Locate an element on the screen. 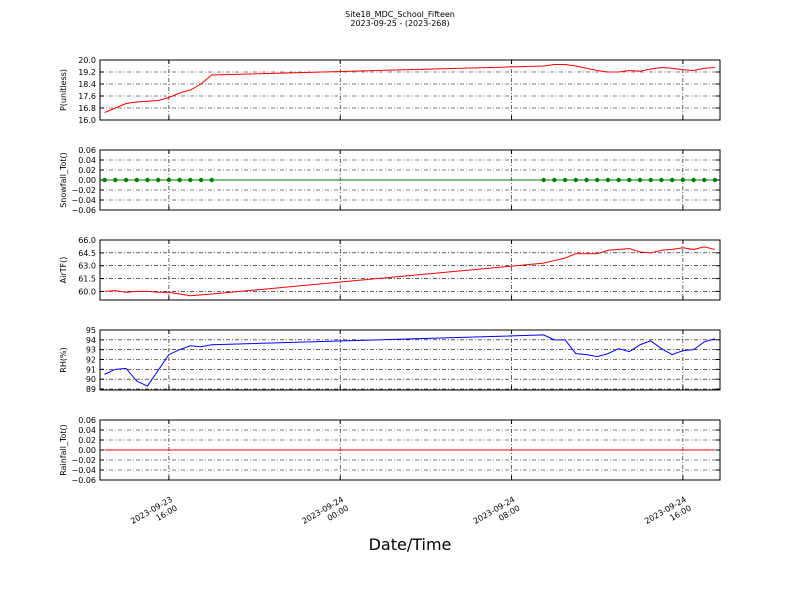 The image size is (800, 600). y-tick-label: 95 is located at coordinates (91, 330).